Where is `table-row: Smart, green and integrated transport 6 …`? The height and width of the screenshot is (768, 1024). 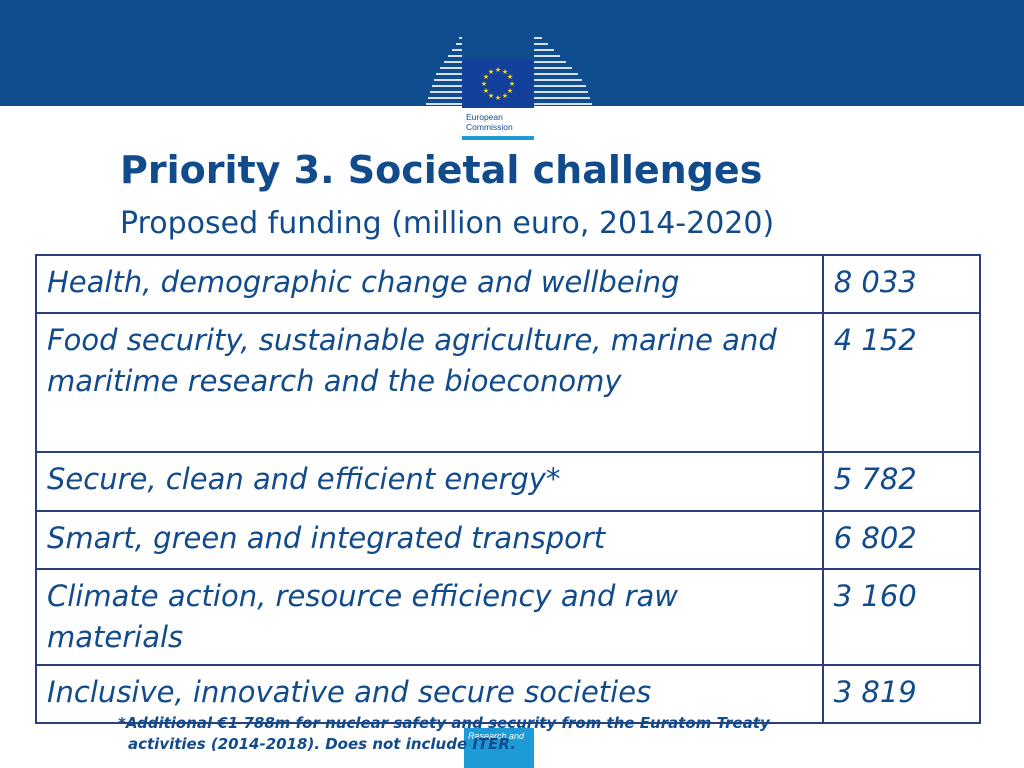 table-row: Smart, green and integrated transport 6 … is located at coordinates (508, 540).